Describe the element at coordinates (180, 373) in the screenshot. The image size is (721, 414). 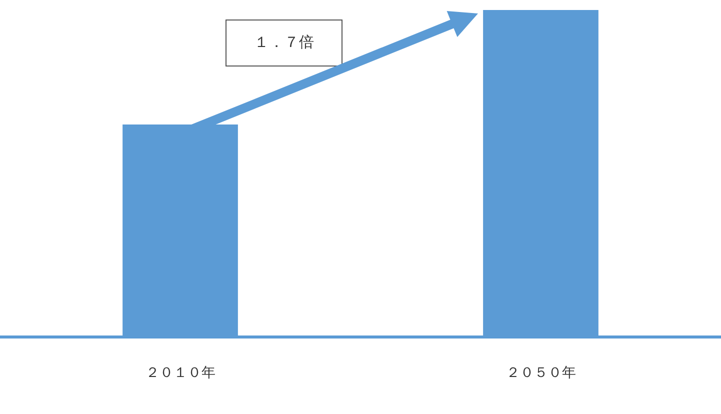
I see `x-tick-label: ２０１０年` at that location.